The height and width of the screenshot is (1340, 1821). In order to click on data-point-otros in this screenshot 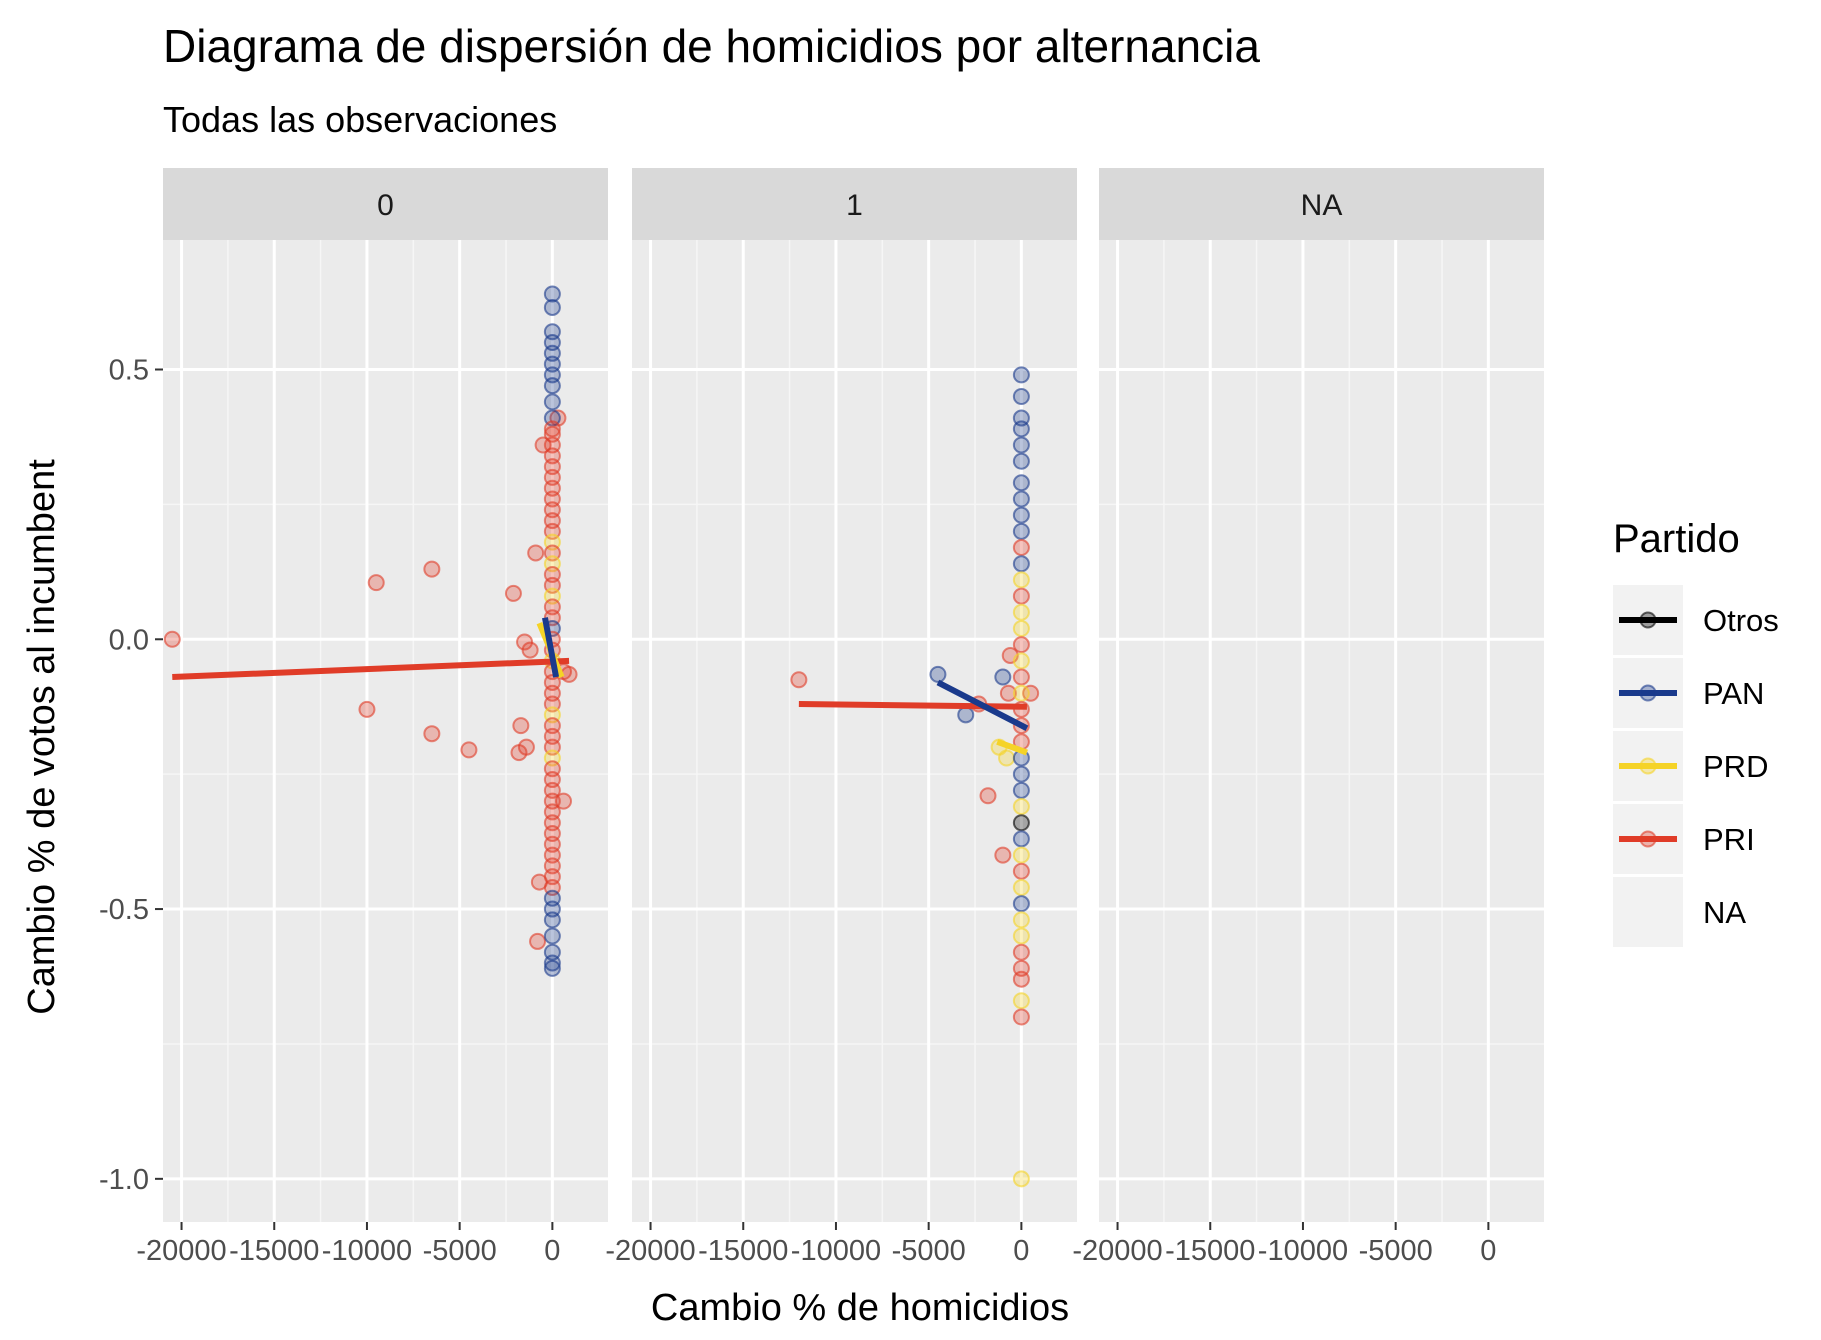, I will do `click(1021, 823)`.